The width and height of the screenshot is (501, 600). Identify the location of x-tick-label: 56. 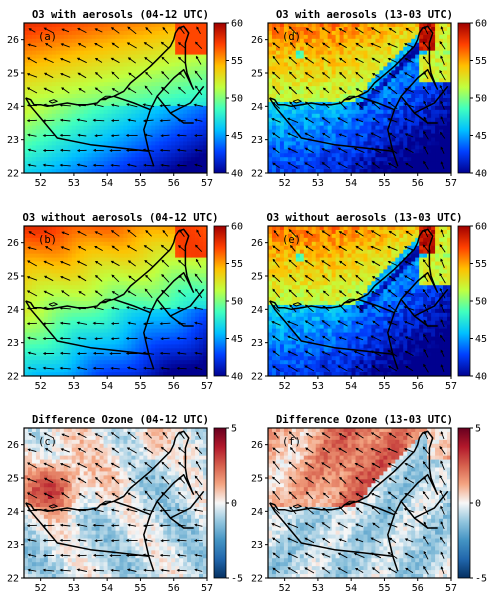
(418, 183).